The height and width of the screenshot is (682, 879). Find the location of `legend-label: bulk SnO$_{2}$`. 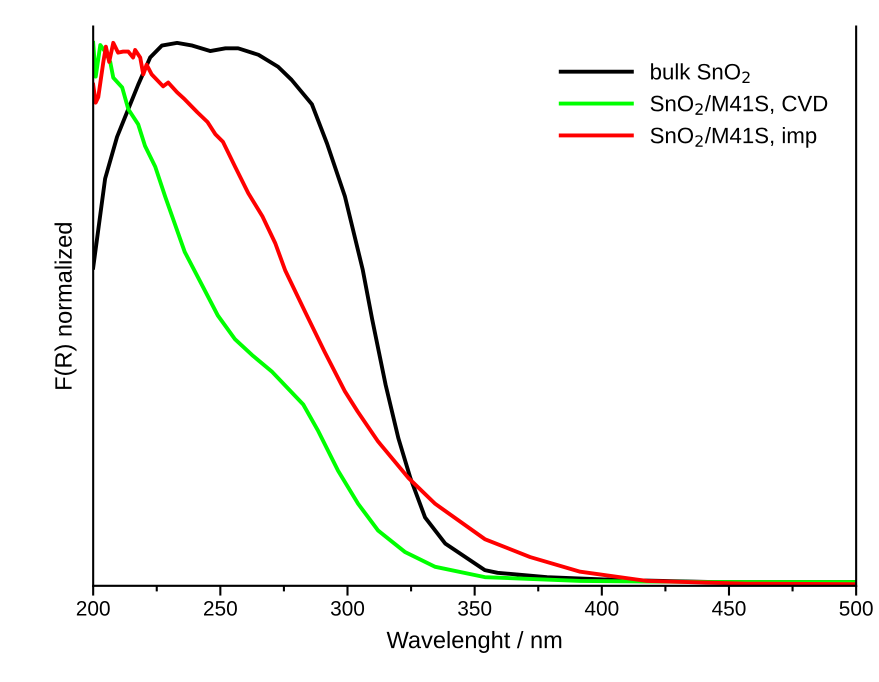

legend-label: bulk SnO$_{2}$ is located at coordinates (700, 73).